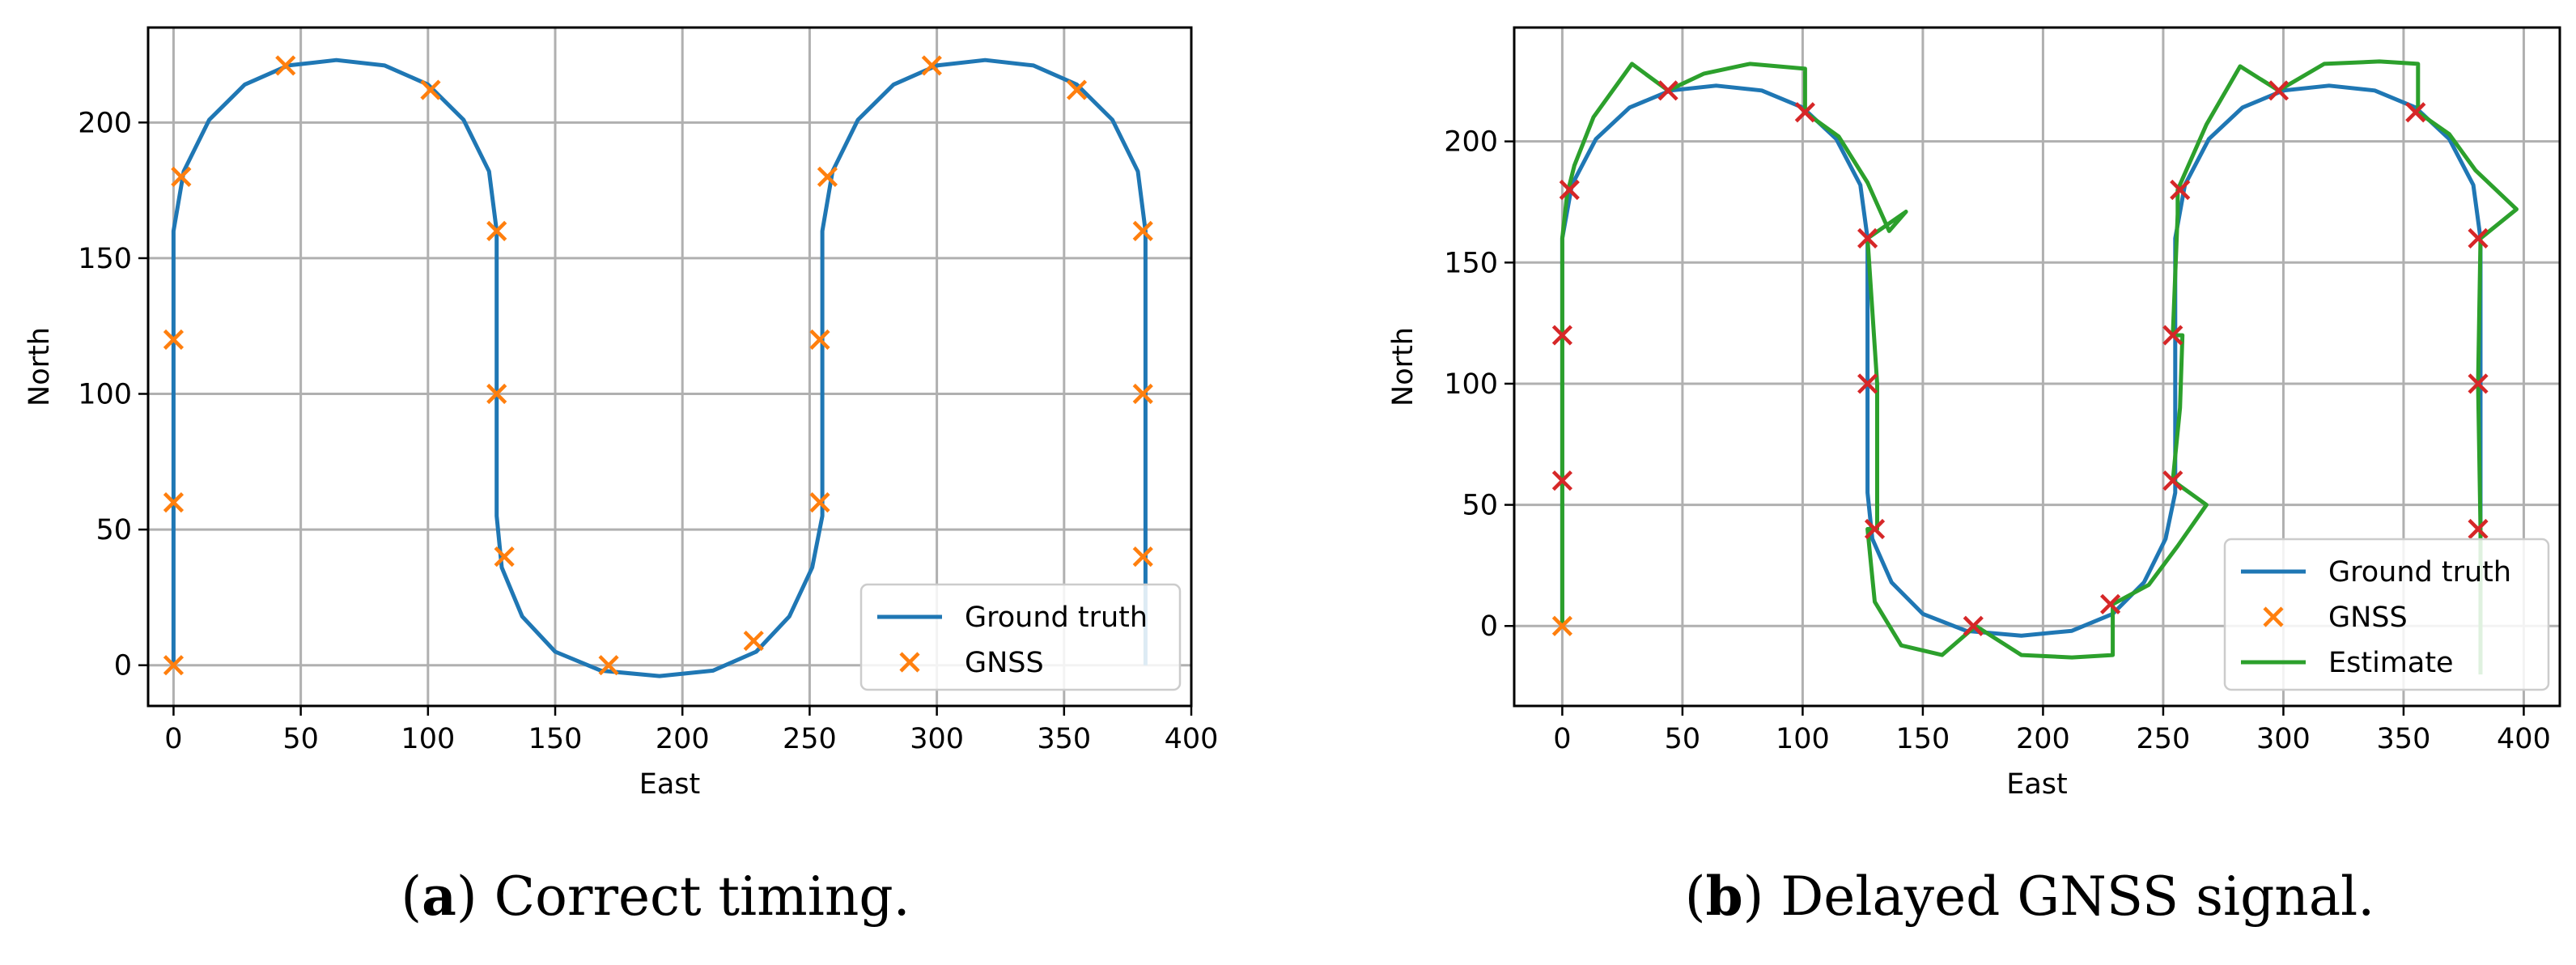 This screenshot has height=965, width=2576. I want to click on panel-a-x-axis-label: East, so click(670, 785).